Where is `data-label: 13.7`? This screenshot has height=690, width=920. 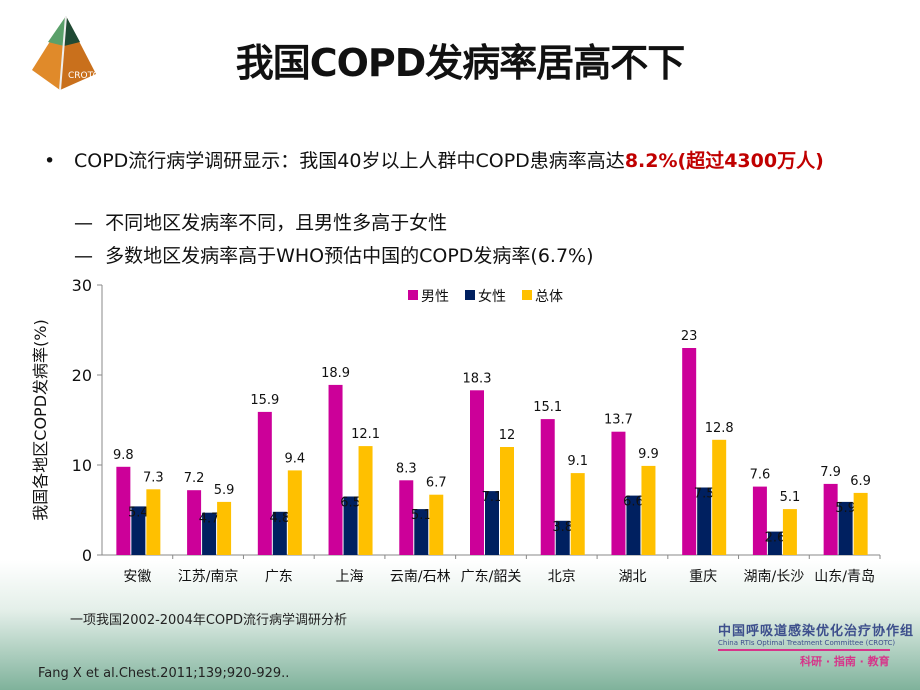 data-label: 13.7 is located at coordinates (618, 420).